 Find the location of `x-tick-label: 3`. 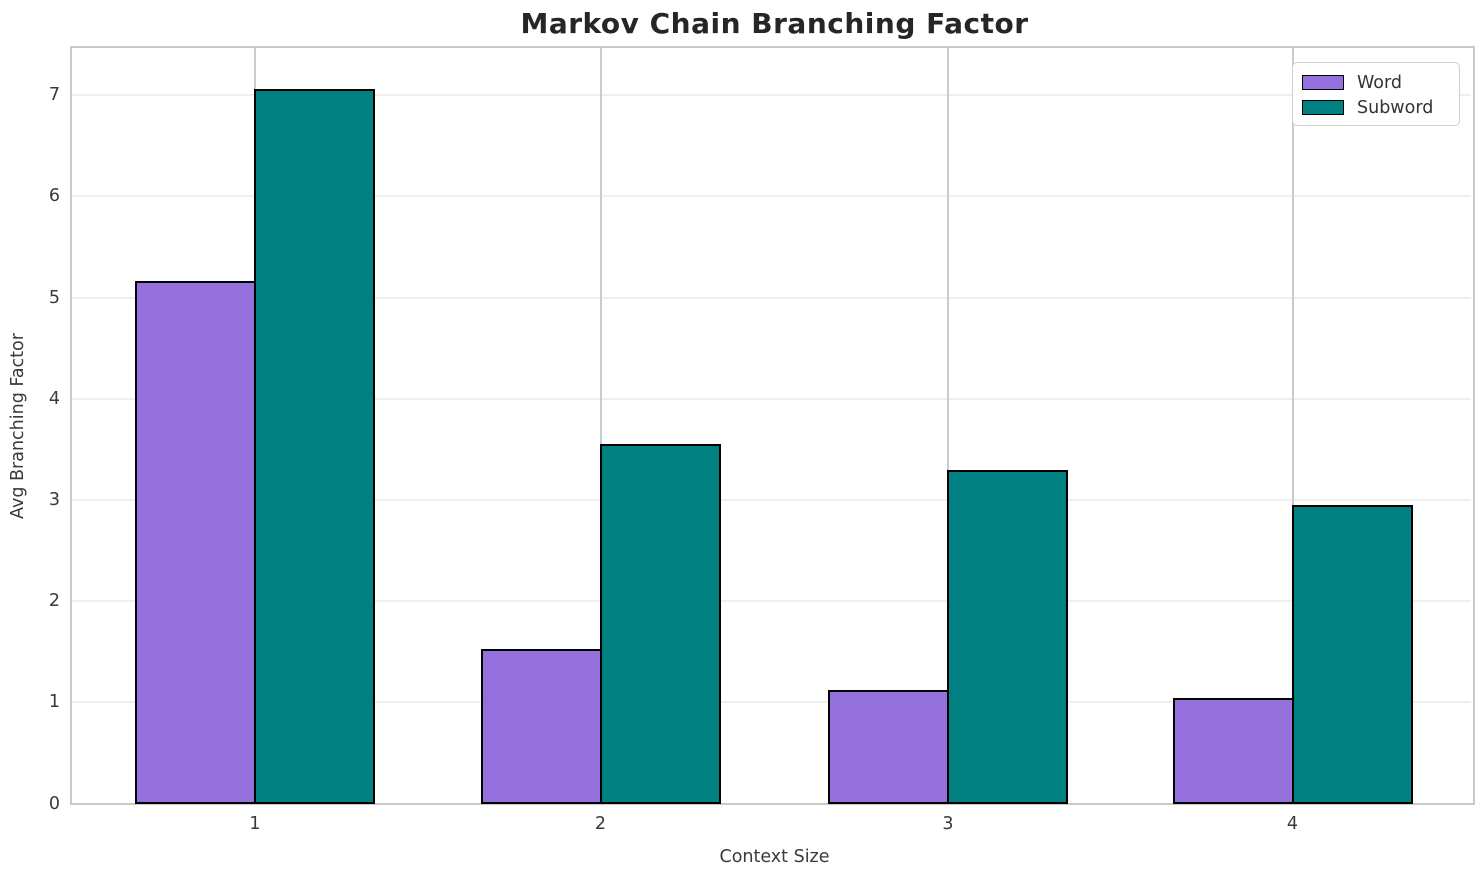

x-tick-label: 3 is located at coordinates (948, 824).